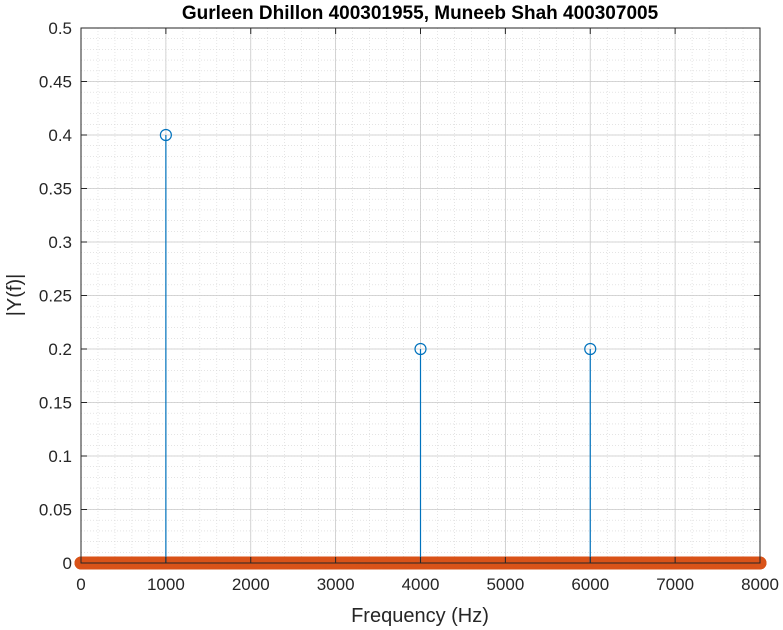  Describe the element at coordinates (420, 616) in the screenshot. I see `x-axis-label: Frequency (Hz)` at that location.